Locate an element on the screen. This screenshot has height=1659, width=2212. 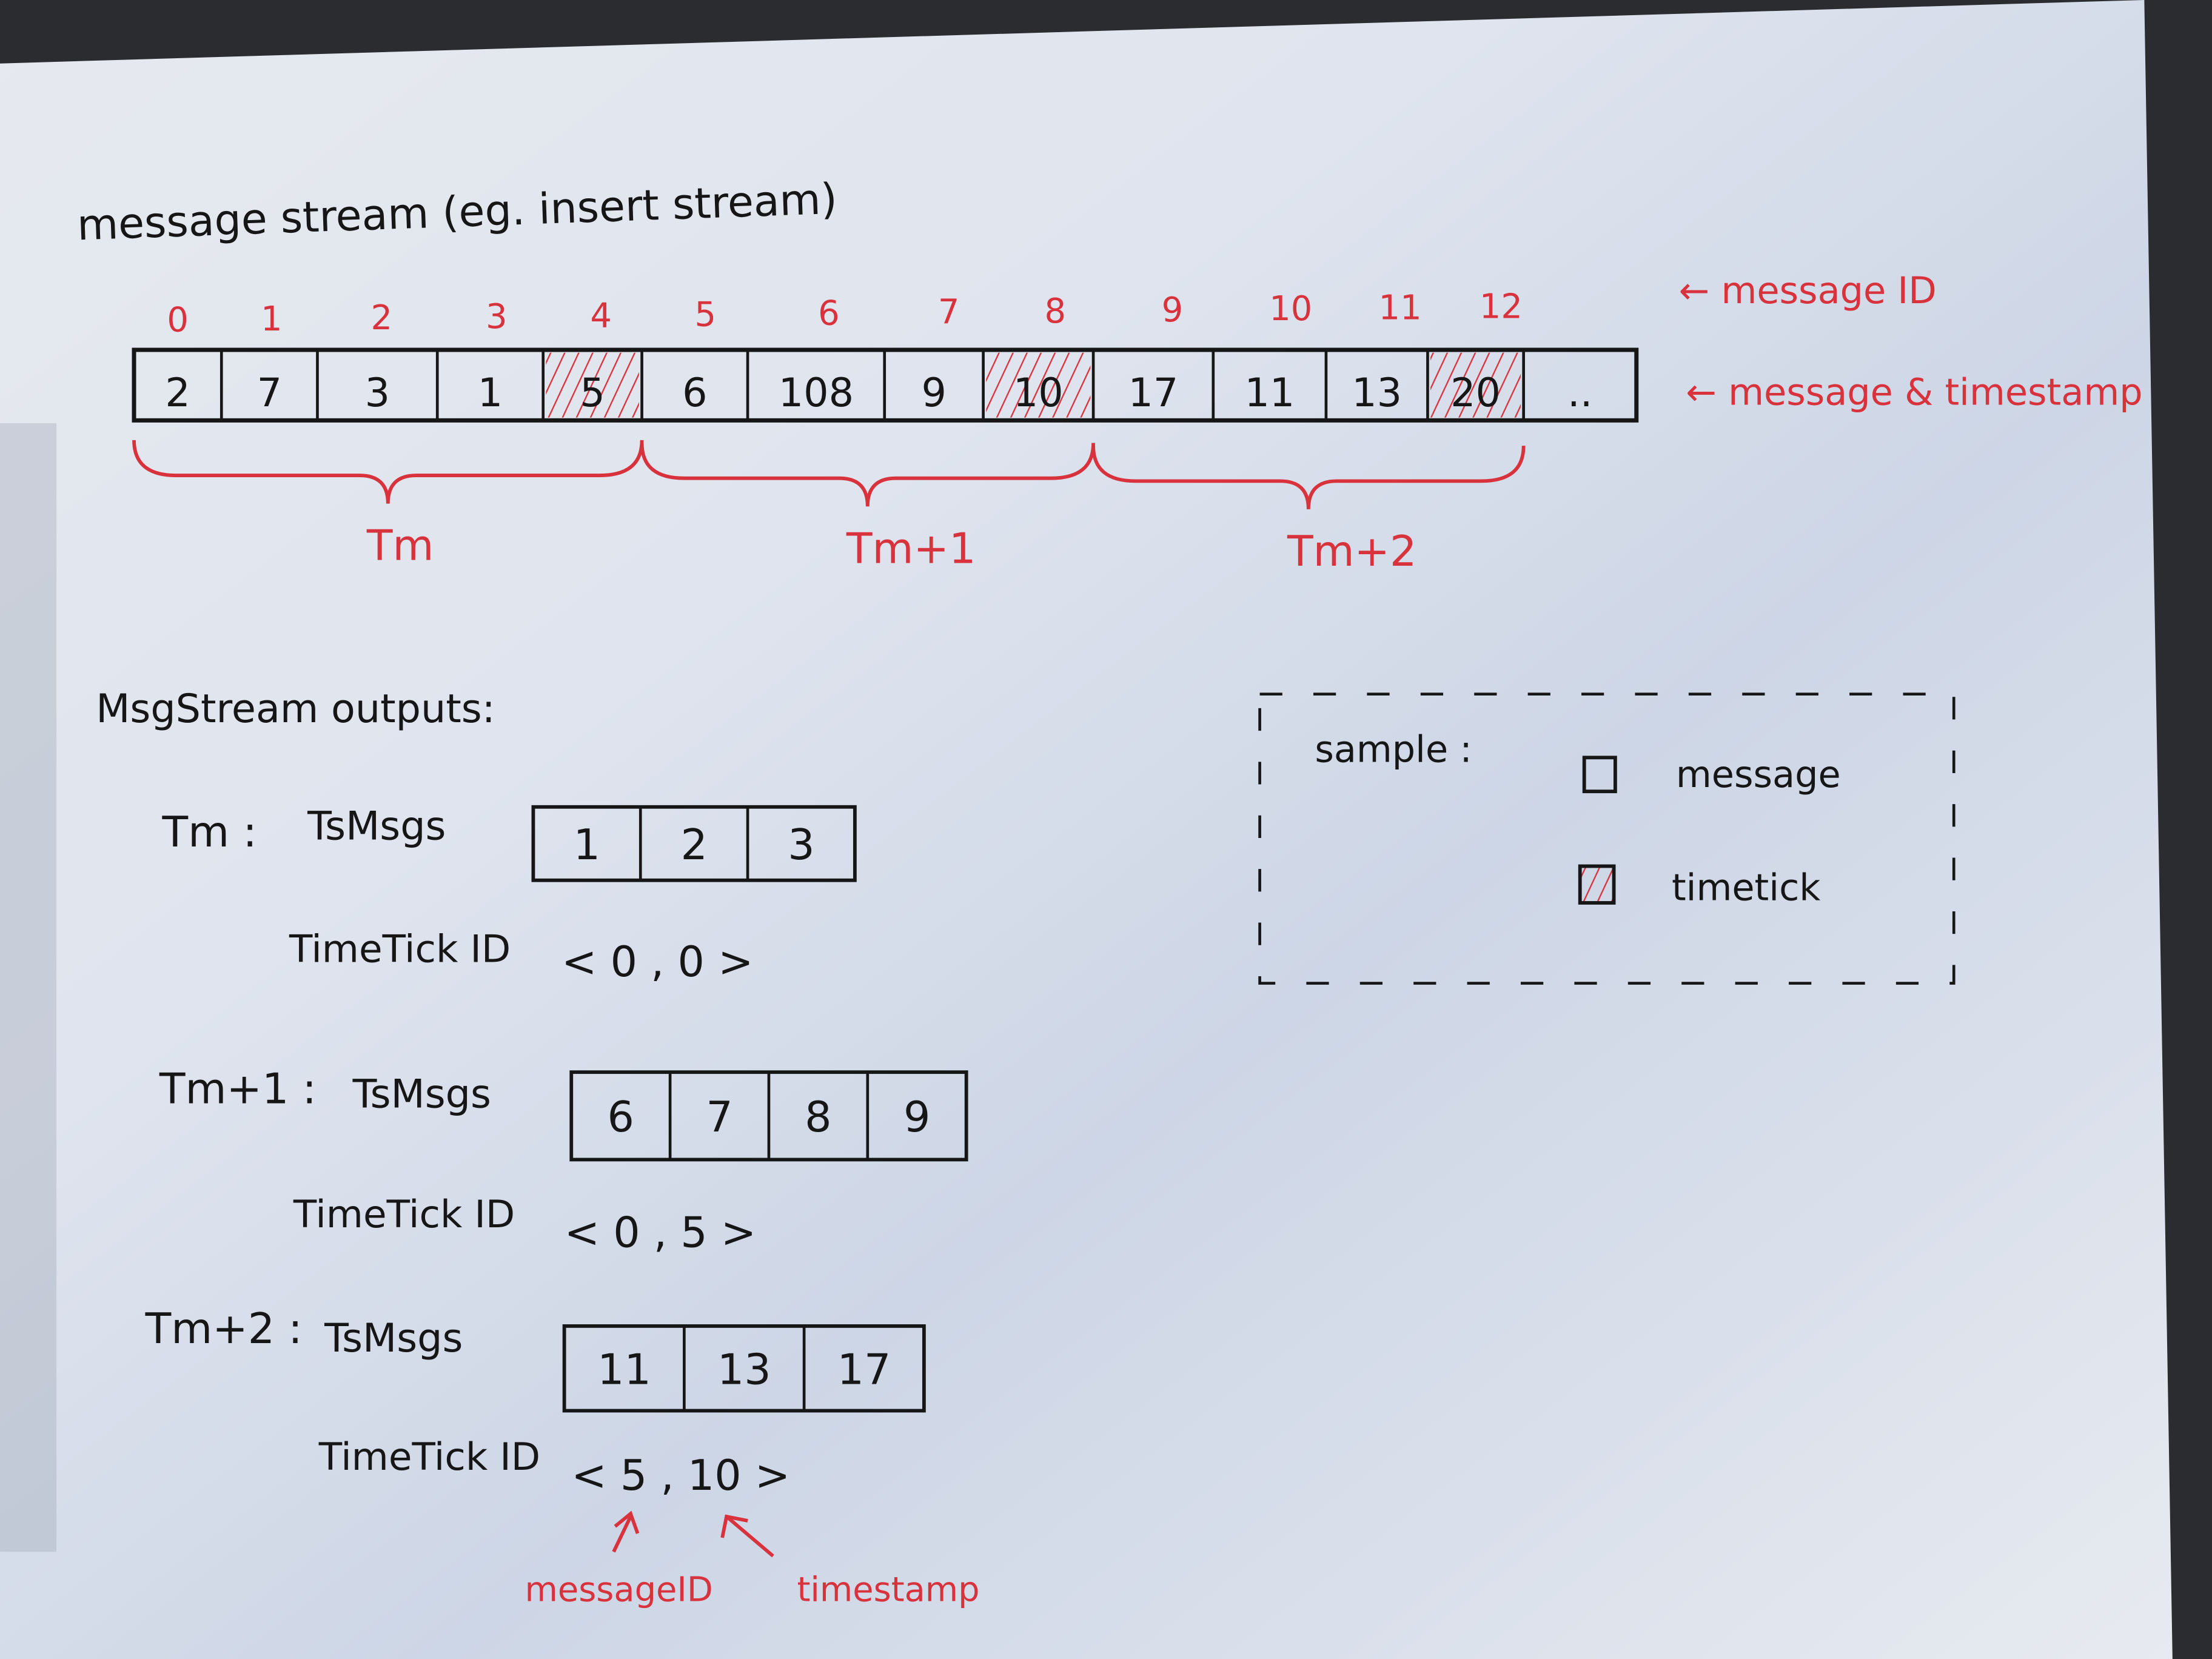
stream-cell: 20 is located at coordinates (1473, 385).